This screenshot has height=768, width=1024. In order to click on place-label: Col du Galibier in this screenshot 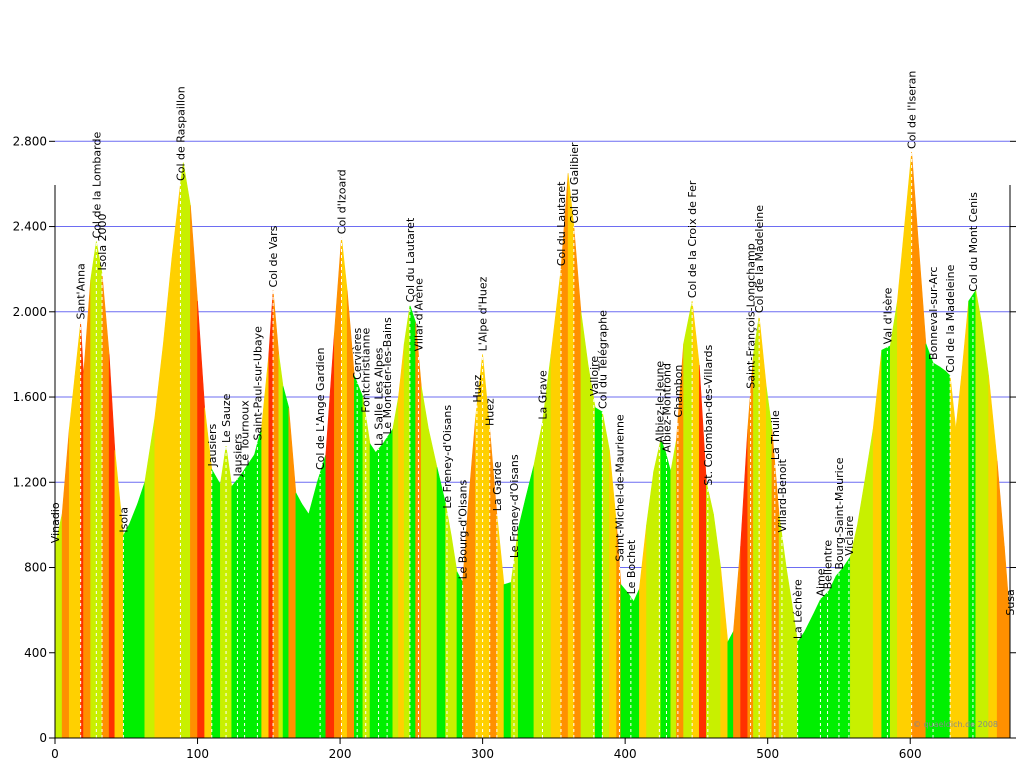, I will do `click(574, 183)`.